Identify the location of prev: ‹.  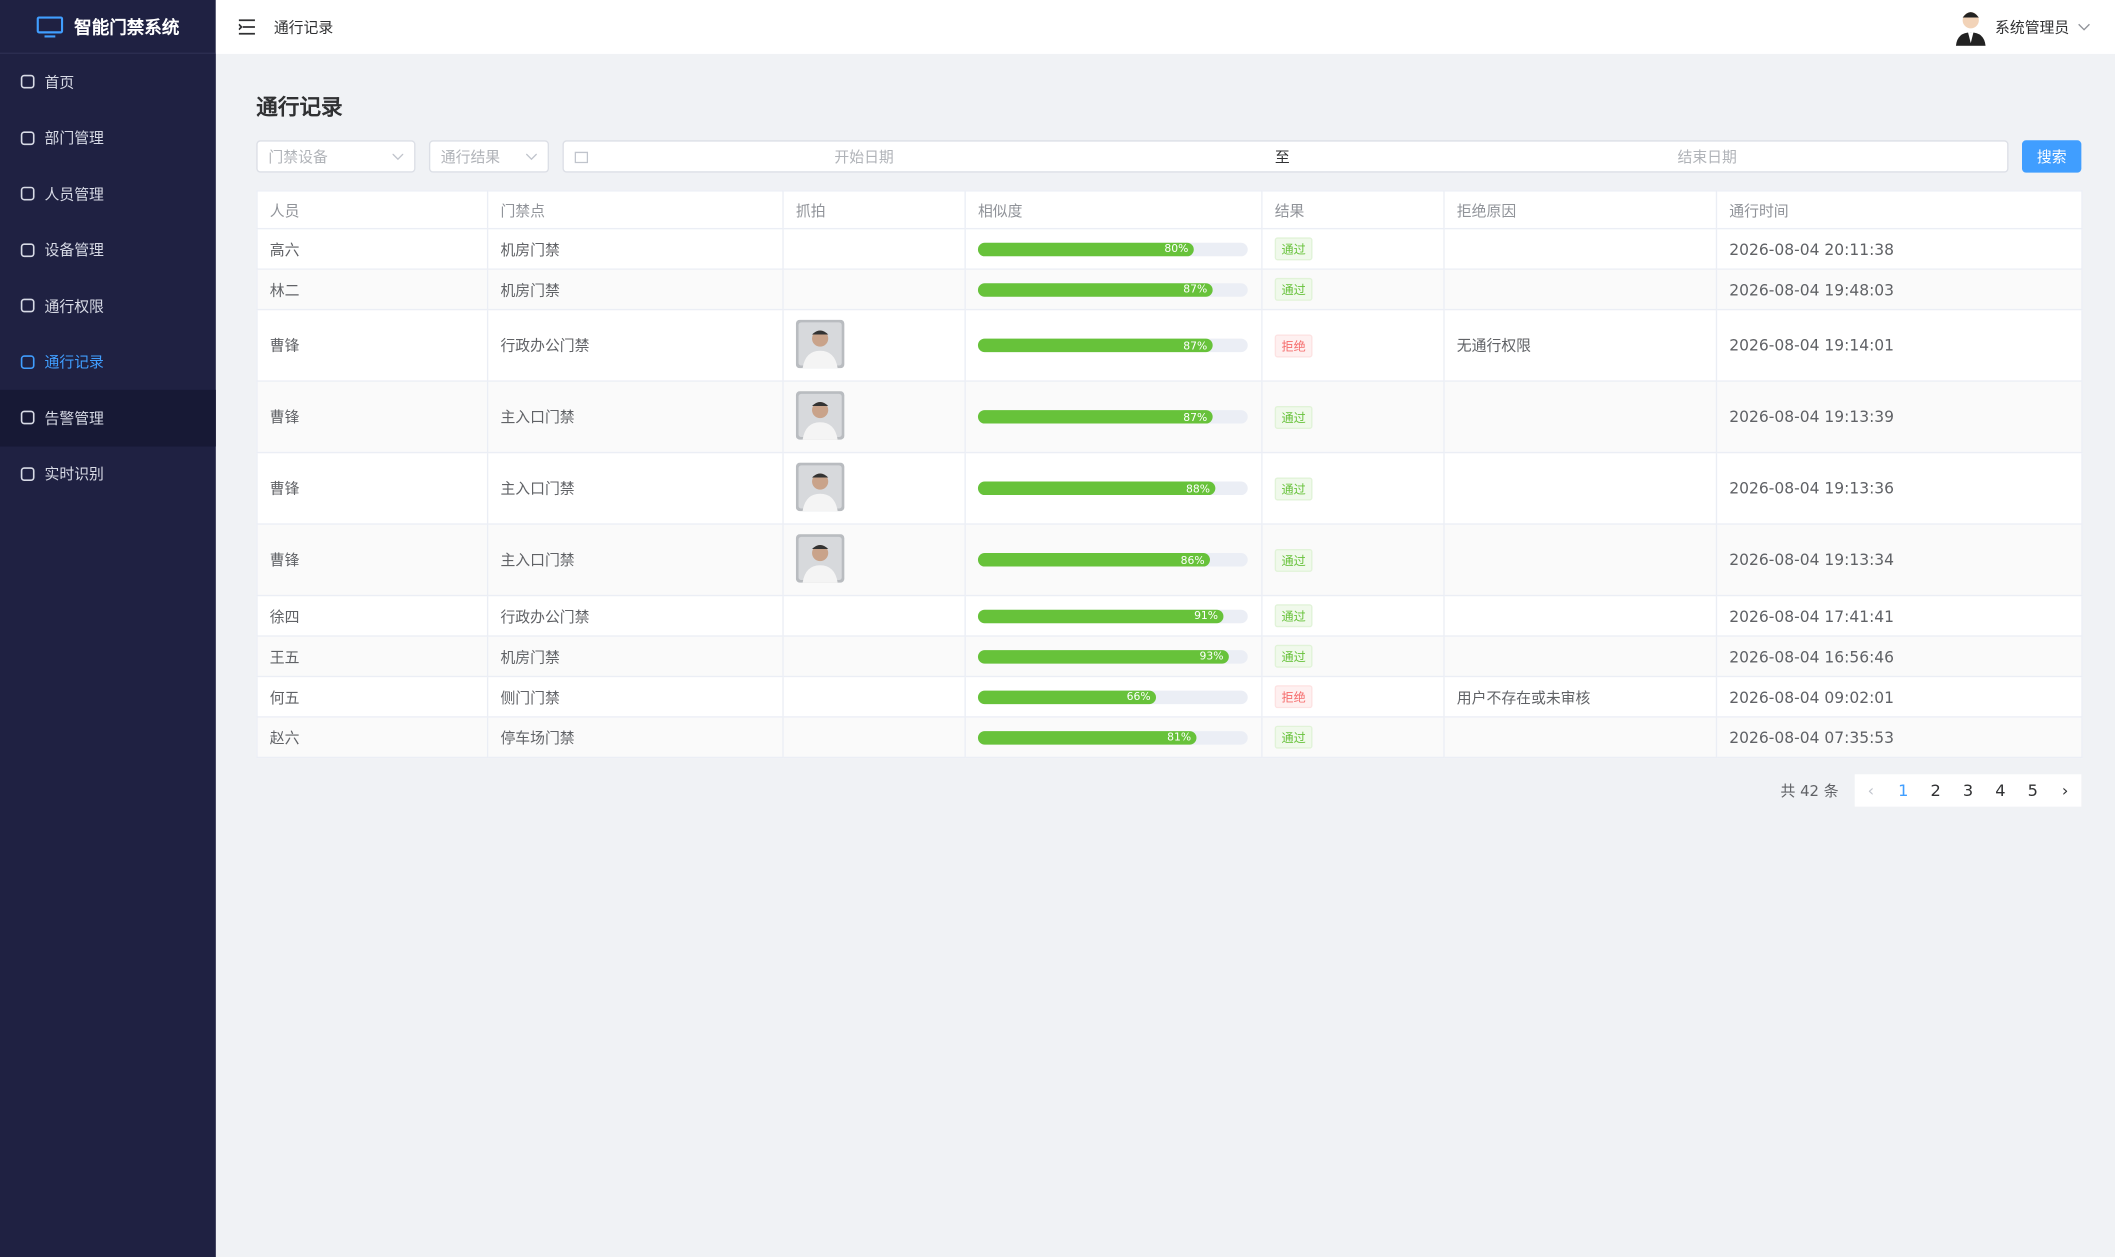
(1871, 790).